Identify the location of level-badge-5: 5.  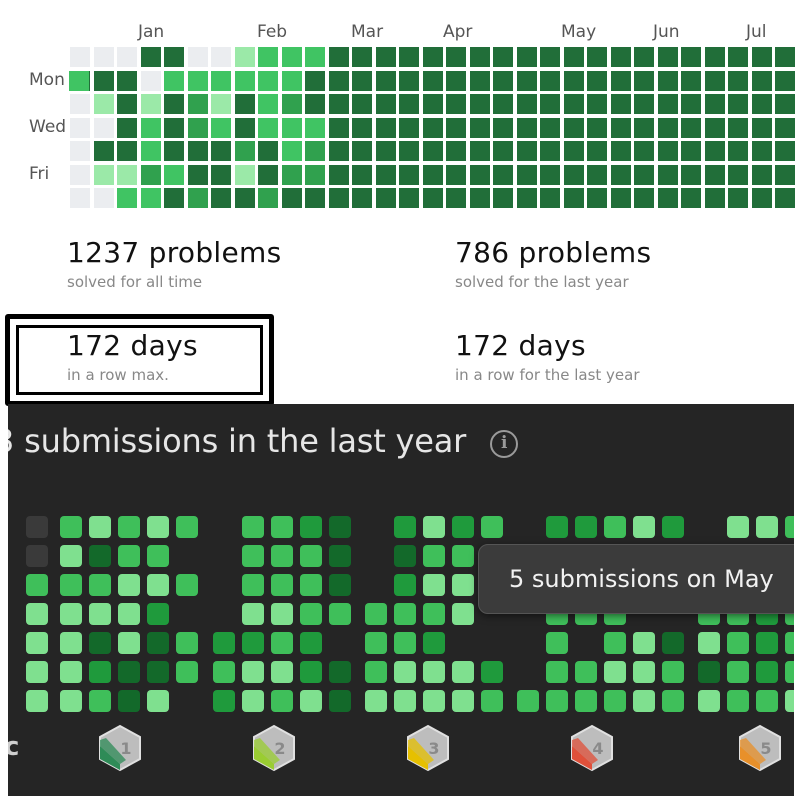
(760, 748).